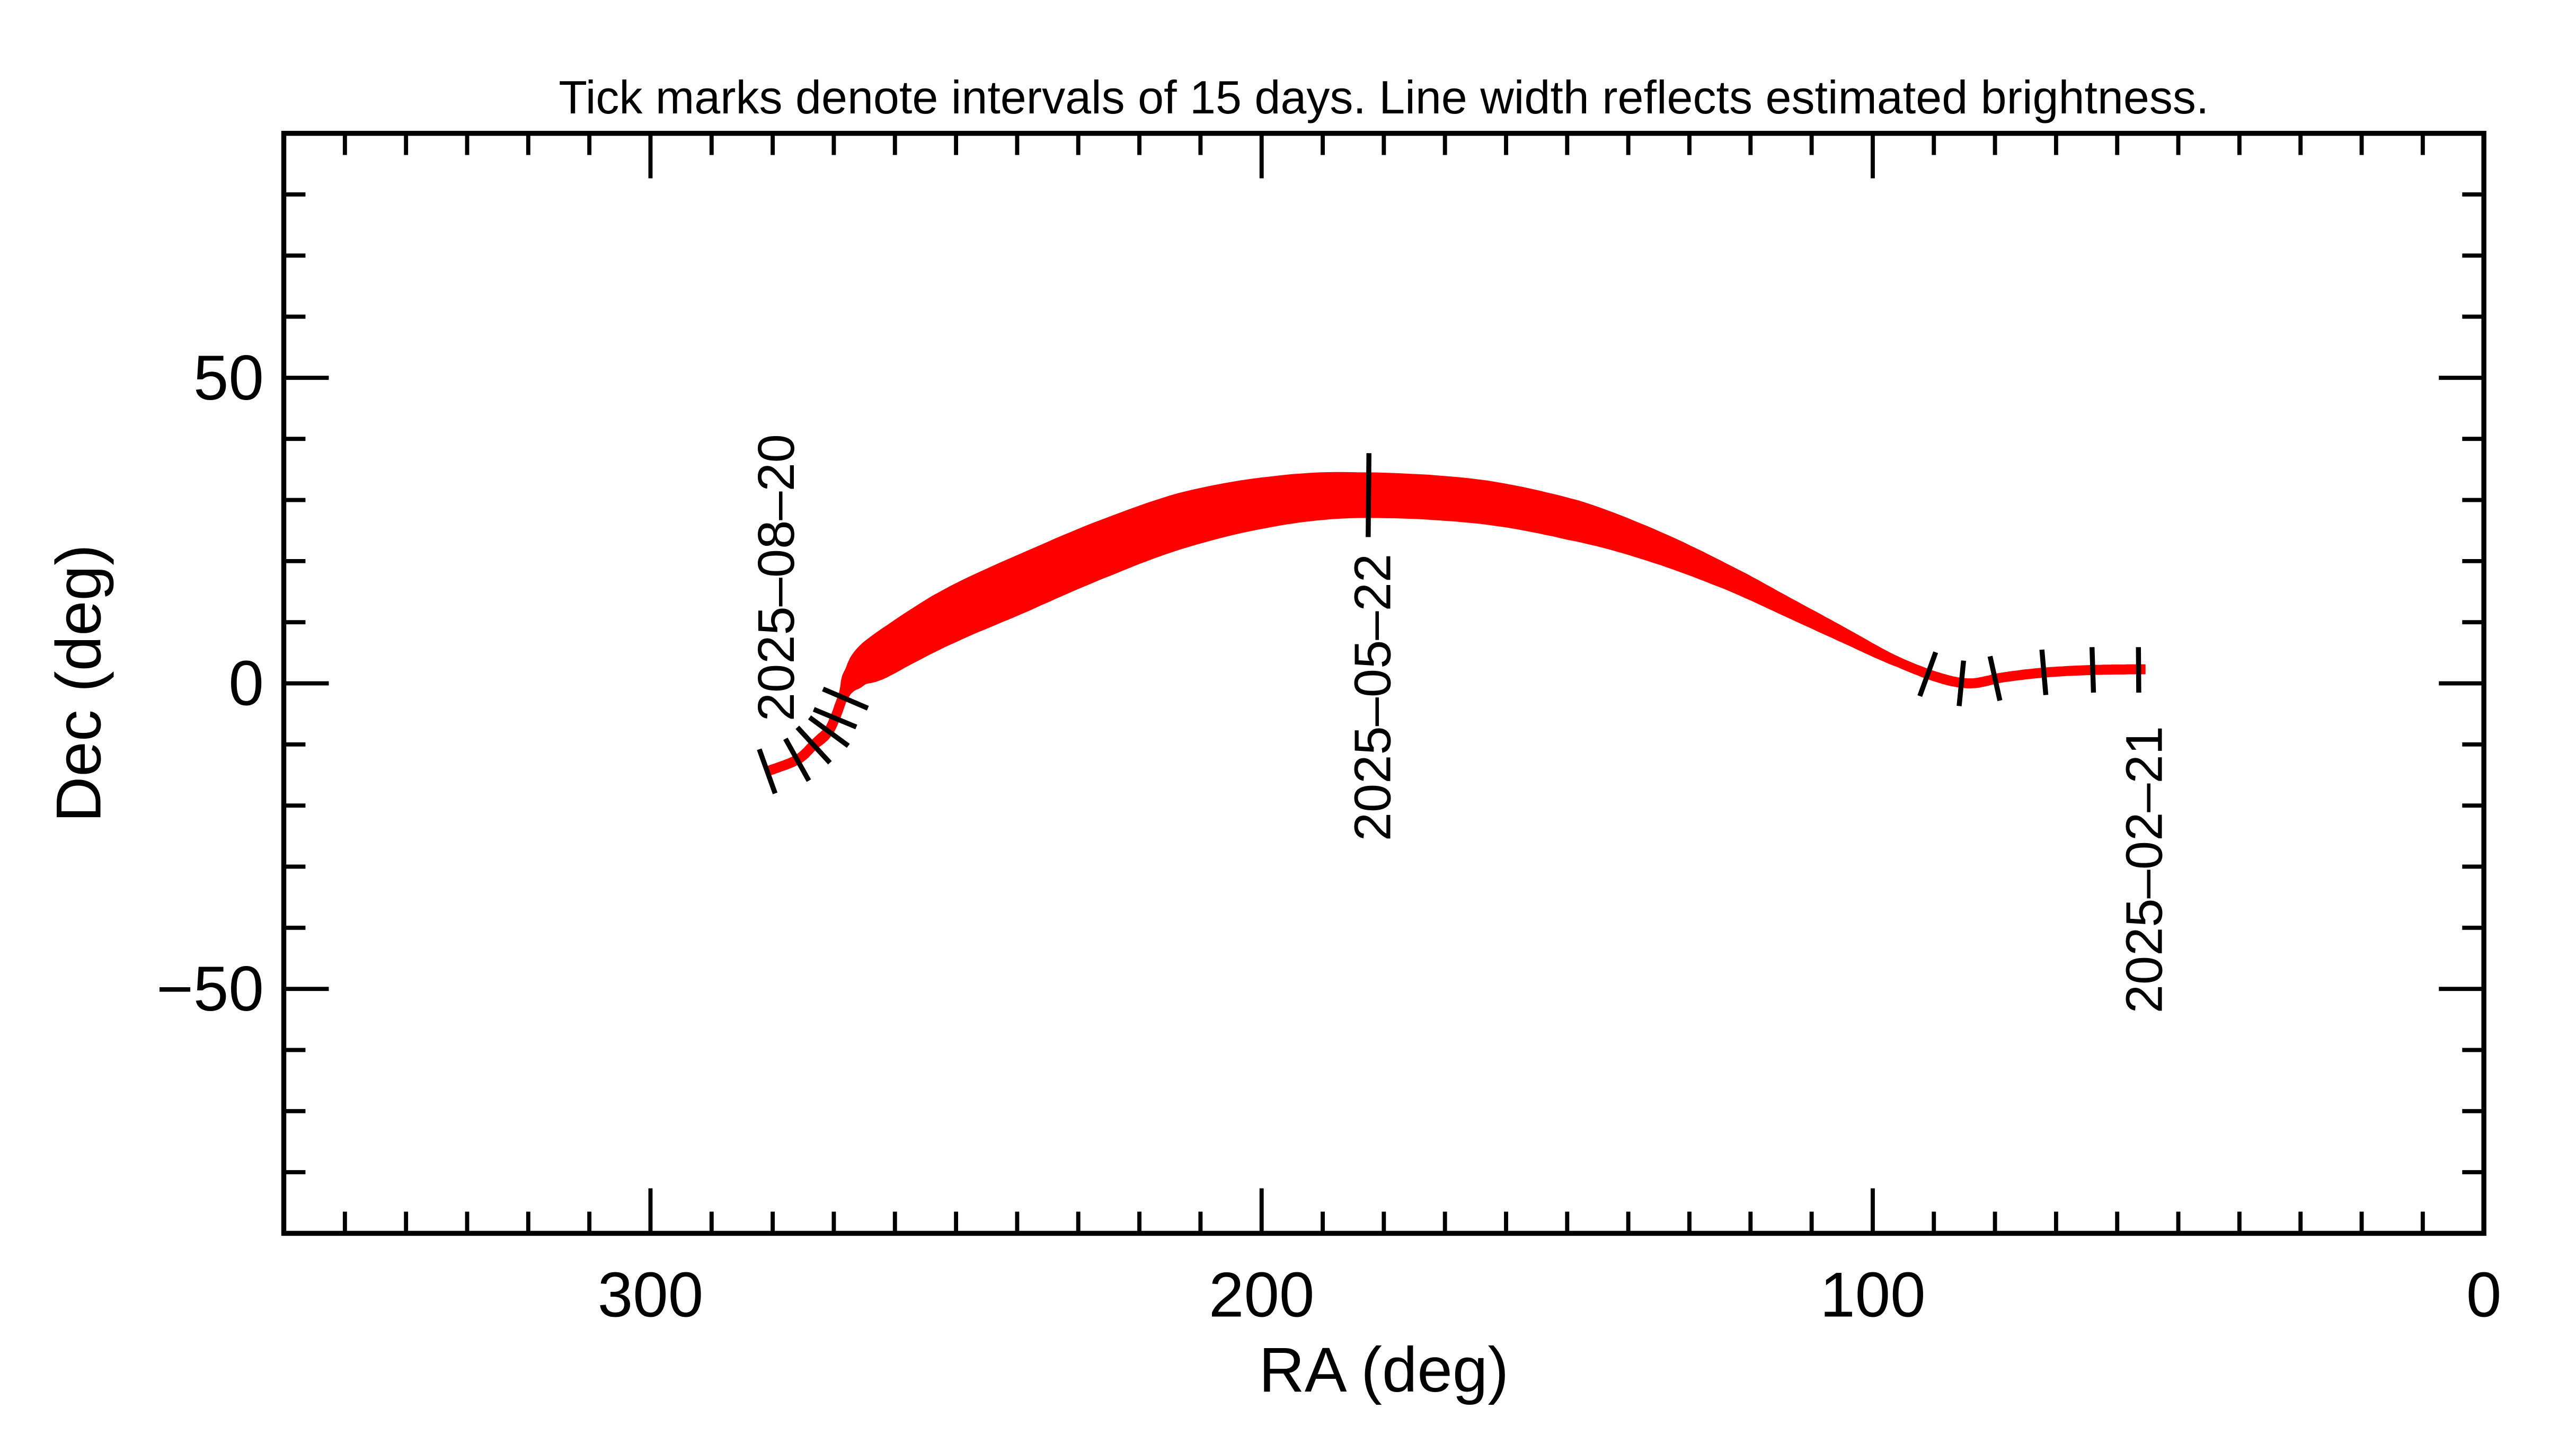 This screenshot has width=2576, height=1435. Describe the element at coordinates (1261, 1295) in the screenshot. I see `x-tick-label: 200` at that location.